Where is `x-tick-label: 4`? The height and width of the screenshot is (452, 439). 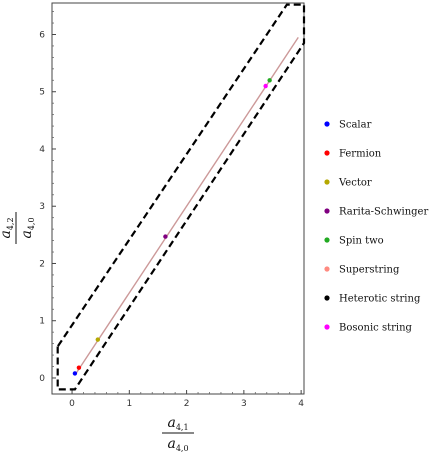
x-tick-label: 4 is located at coordinates (301, 404).